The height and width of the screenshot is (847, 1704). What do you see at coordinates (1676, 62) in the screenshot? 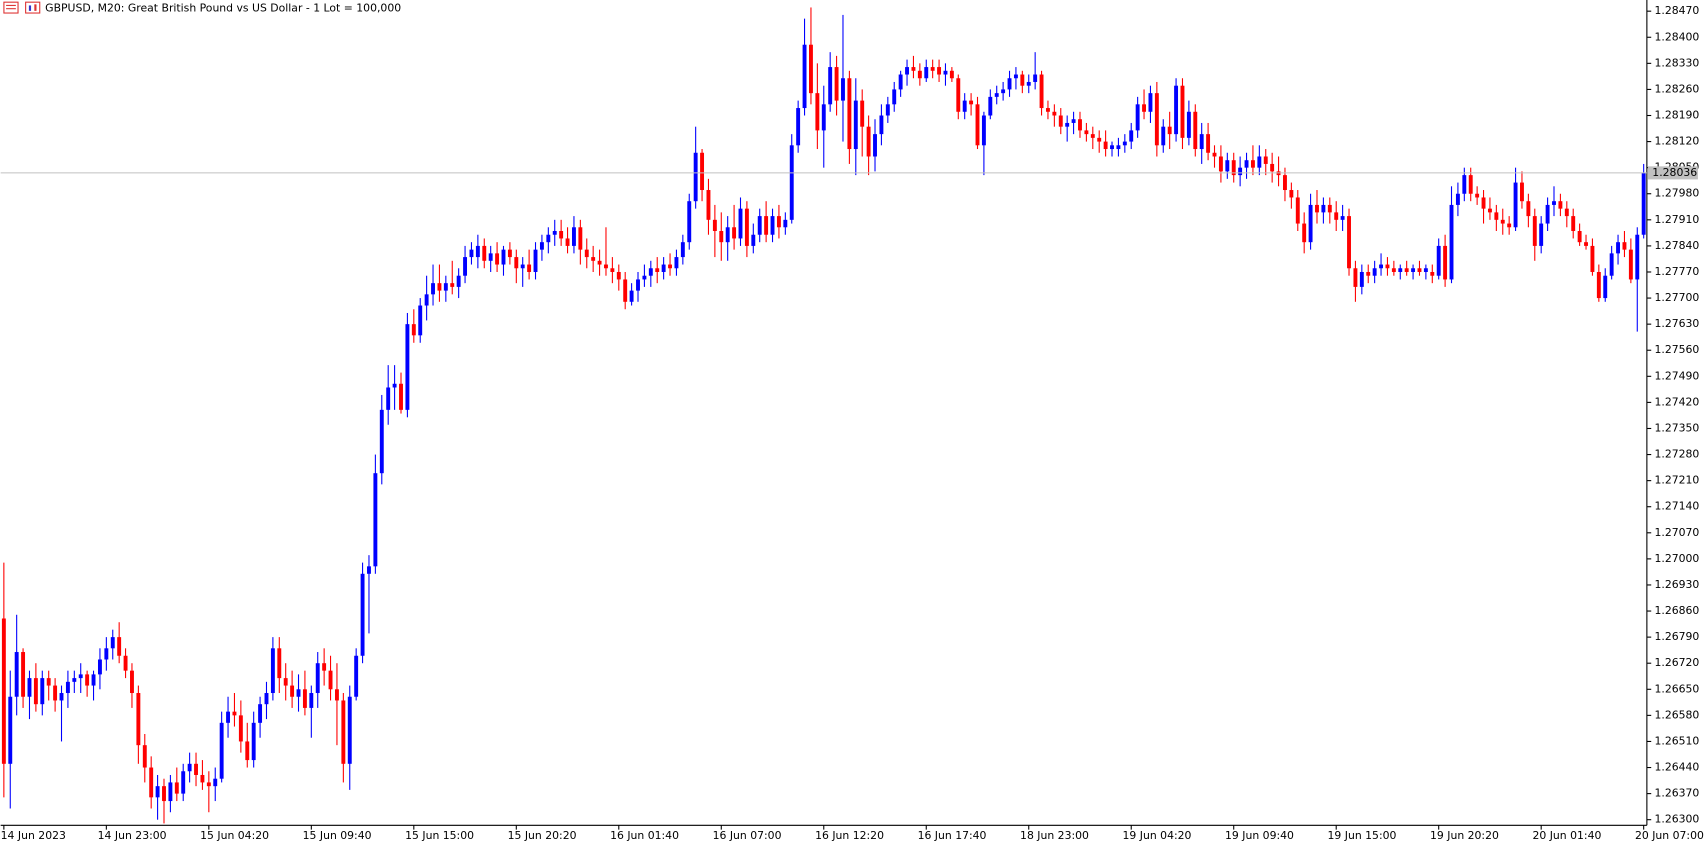
I see `y-tick-label: 1.28330` at bounding box center [1676, 62].